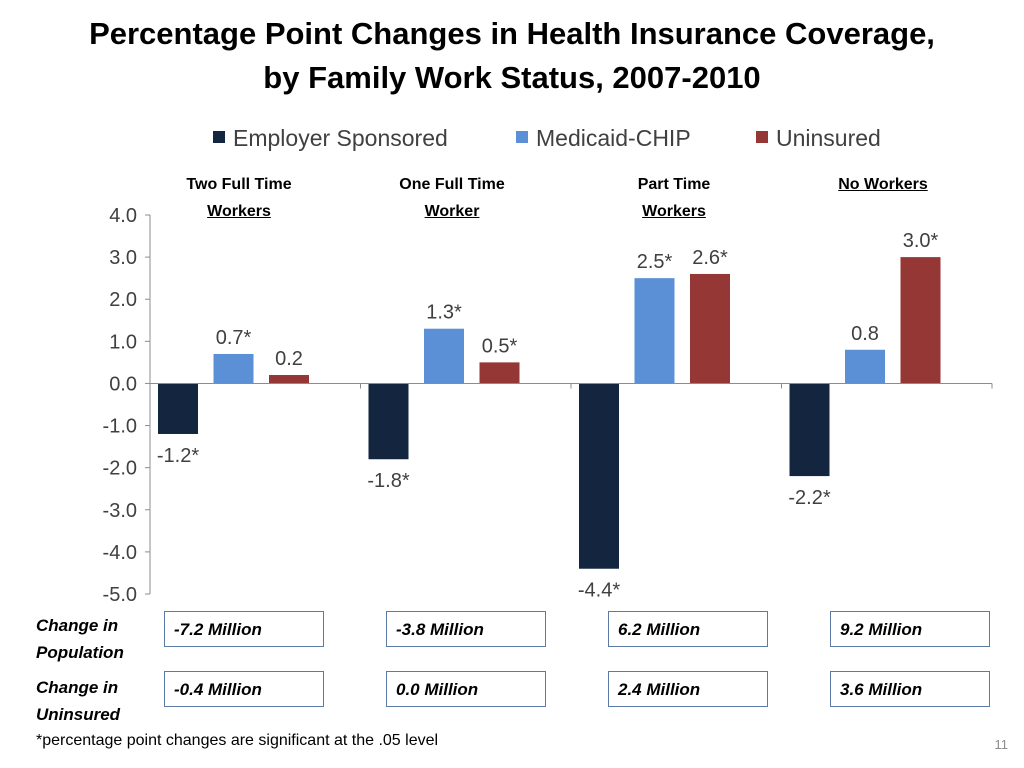 The height and width of the screenshot is (768, 1024). I want to click on y-tick-label: -4.0, so click(120, 553).